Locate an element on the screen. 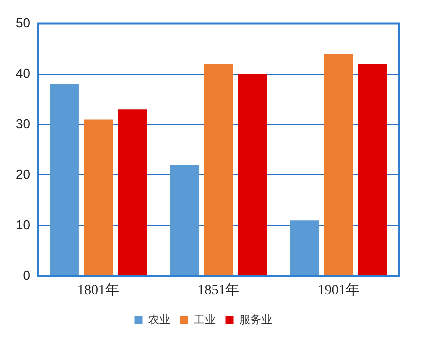 Image resolution: width=423 pixels, height=345 pixels. x-tick-label: 1801年 is located at coordinates (99, 290).